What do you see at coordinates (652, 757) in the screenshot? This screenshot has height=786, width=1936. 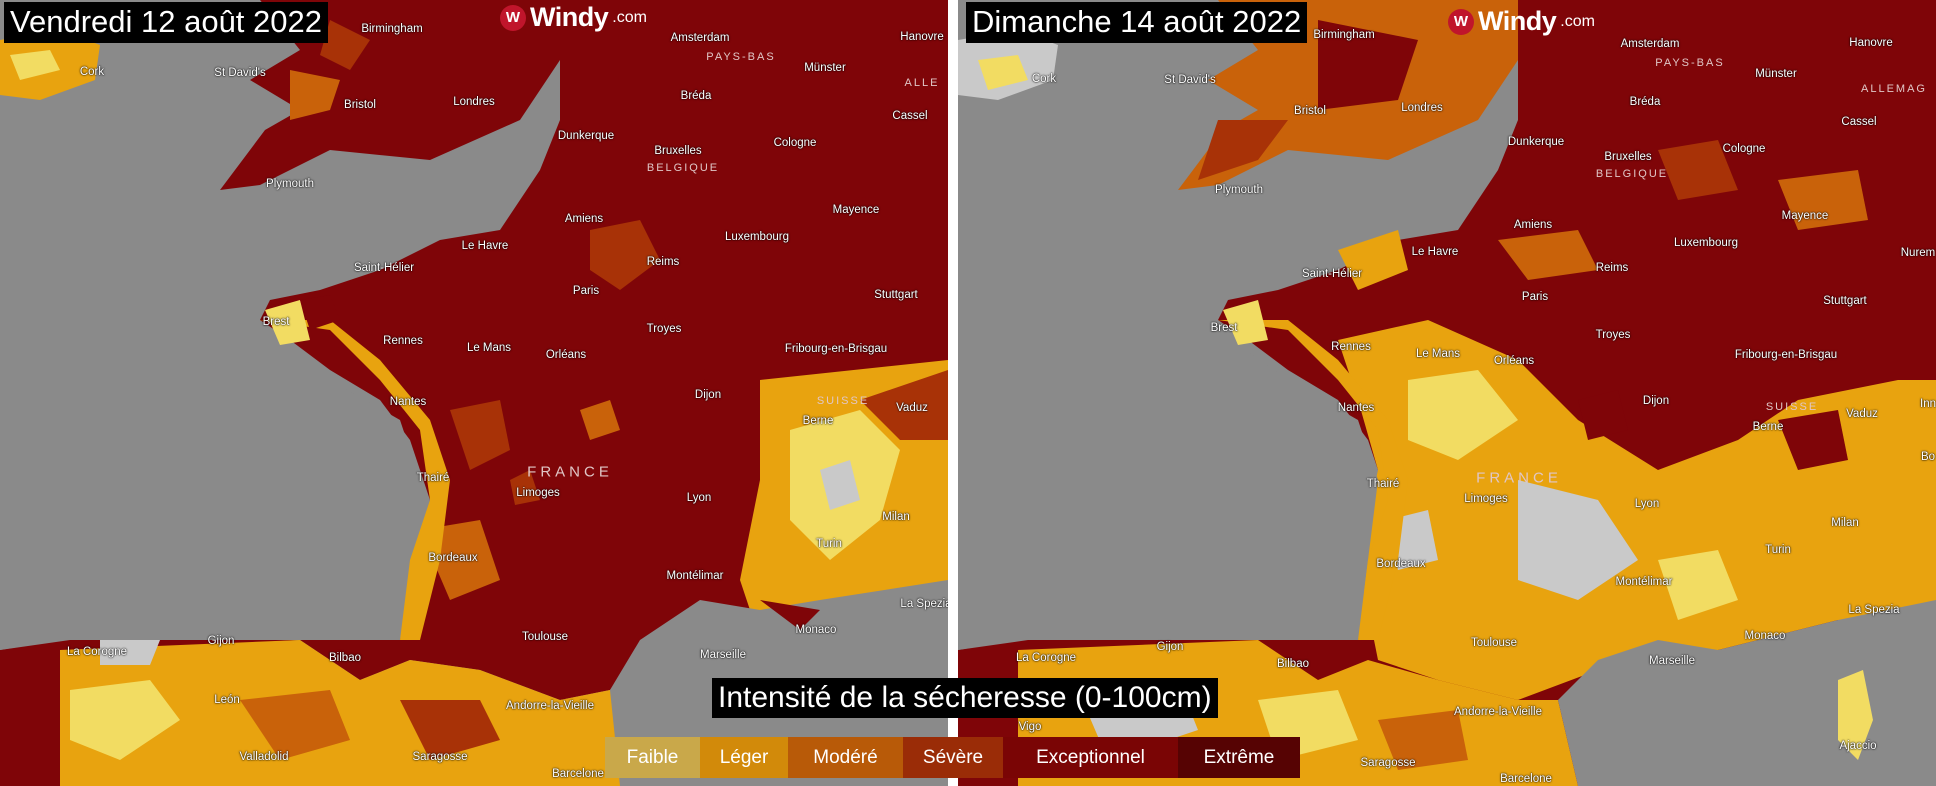 I see `legend-item-faible: Faible` at bounding box center [652, 757].